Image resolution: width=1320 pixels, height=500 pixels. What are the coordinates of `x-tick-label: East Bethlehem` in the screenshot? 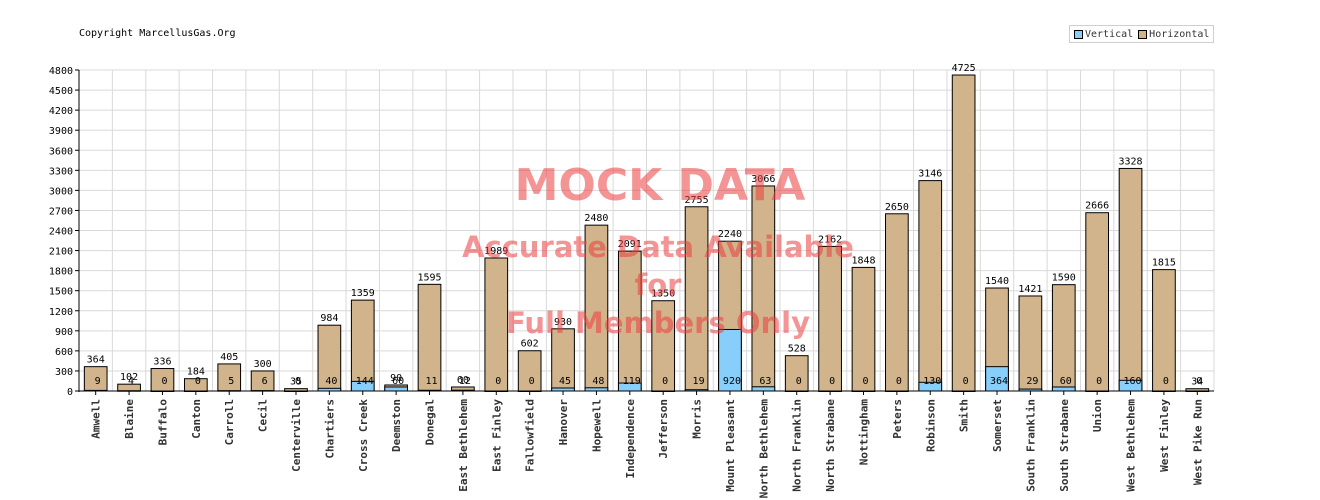 It's located at (463, 445).